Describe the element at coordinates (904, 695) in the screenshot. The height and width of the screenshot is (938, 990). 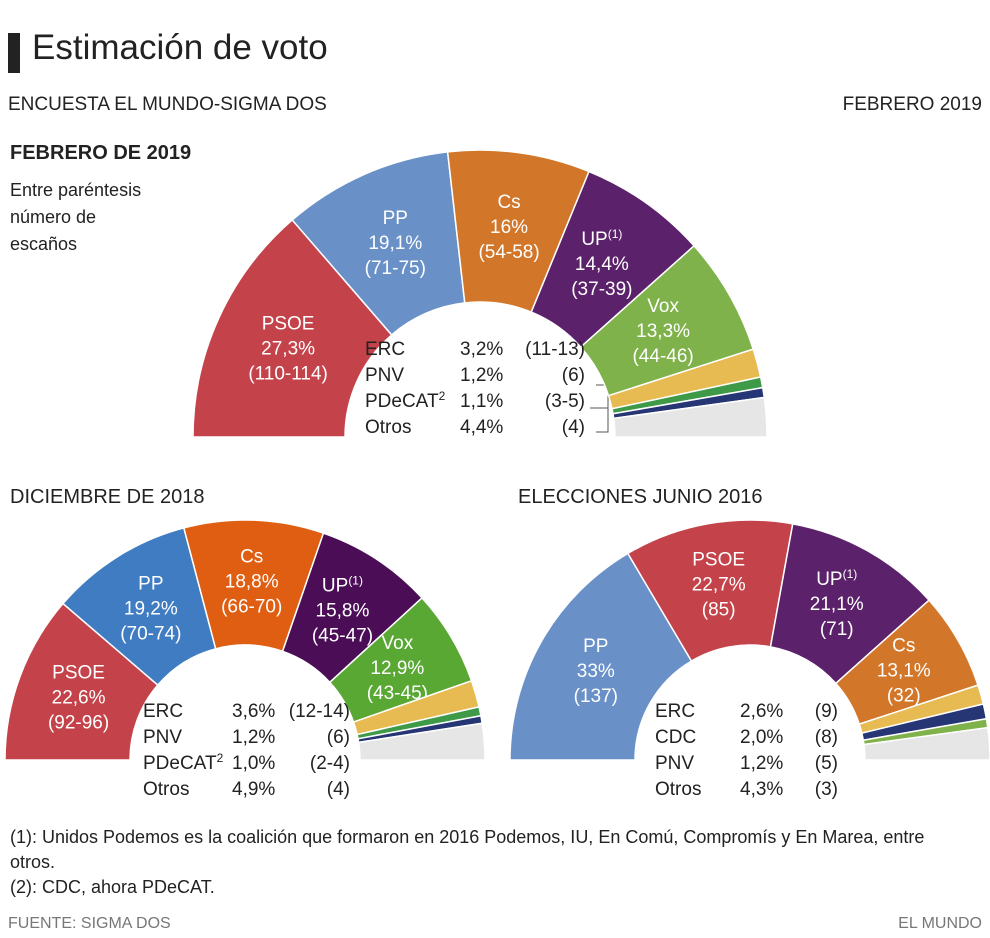
I see `seats-label: (32)` at that location.